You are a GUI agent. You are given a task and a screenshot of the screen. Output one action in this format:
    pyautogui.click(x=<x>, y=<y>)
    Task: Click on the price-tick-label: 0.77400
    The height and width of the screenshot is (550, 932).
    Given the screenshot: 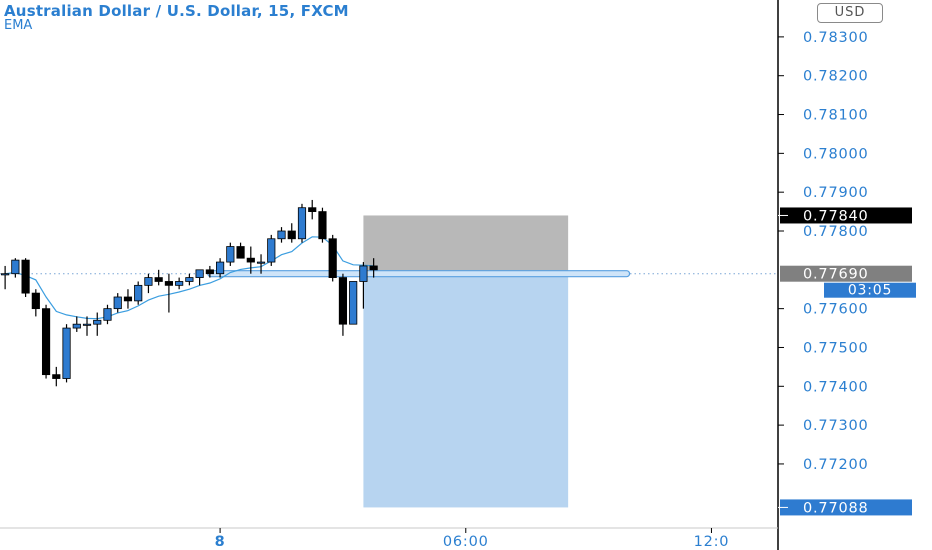 What is the action you would take?
    pyautogui.click(x=836, y=387)
    